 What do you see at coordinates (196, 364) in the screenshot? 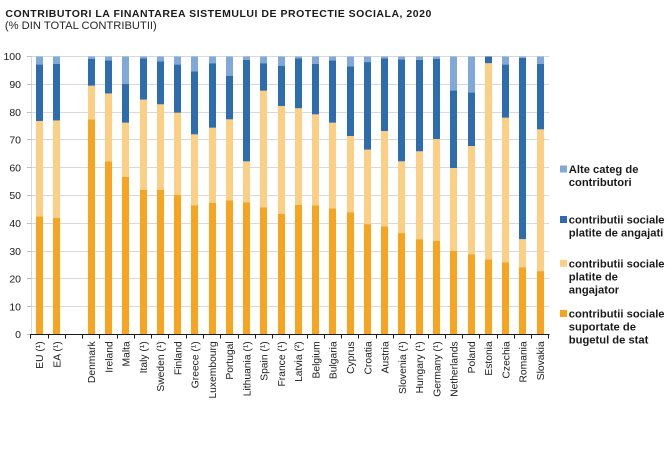
I see `svg-text: Greece (¹)` at bounding box center [196, 364].